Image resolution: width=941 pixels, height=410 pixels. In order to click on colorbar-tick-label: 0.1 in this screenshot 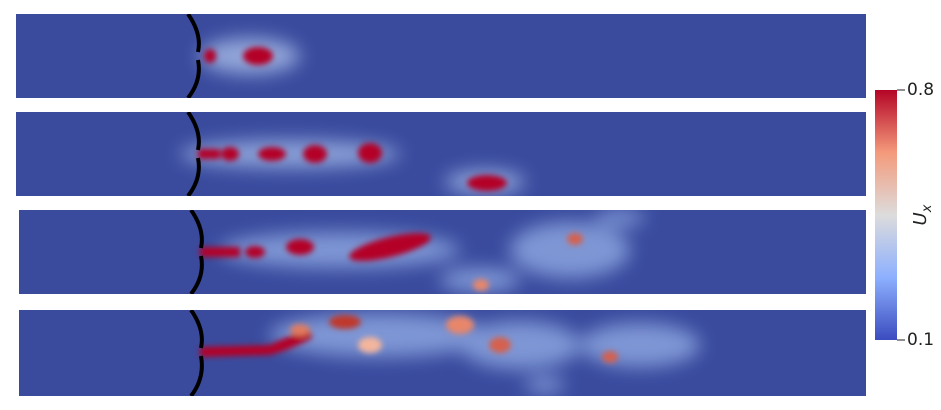, I will do `click(920, 340)`.